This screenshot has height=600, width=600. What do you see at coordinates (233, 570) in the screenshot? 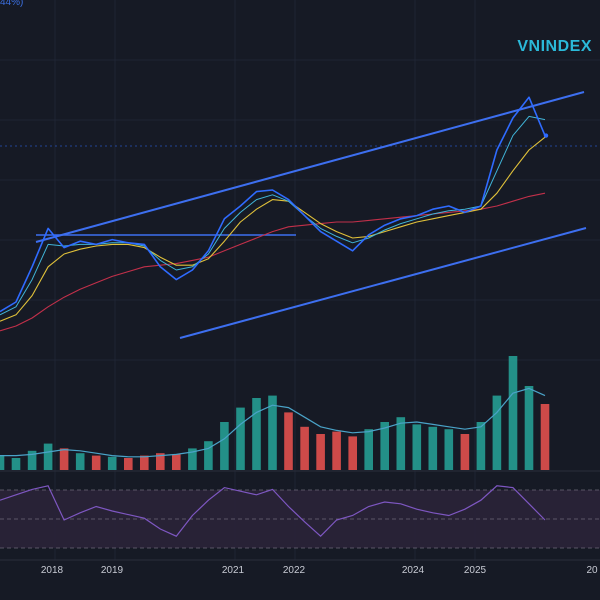
I see `x-tick-label: 2021` at bounding box center [233, 570].